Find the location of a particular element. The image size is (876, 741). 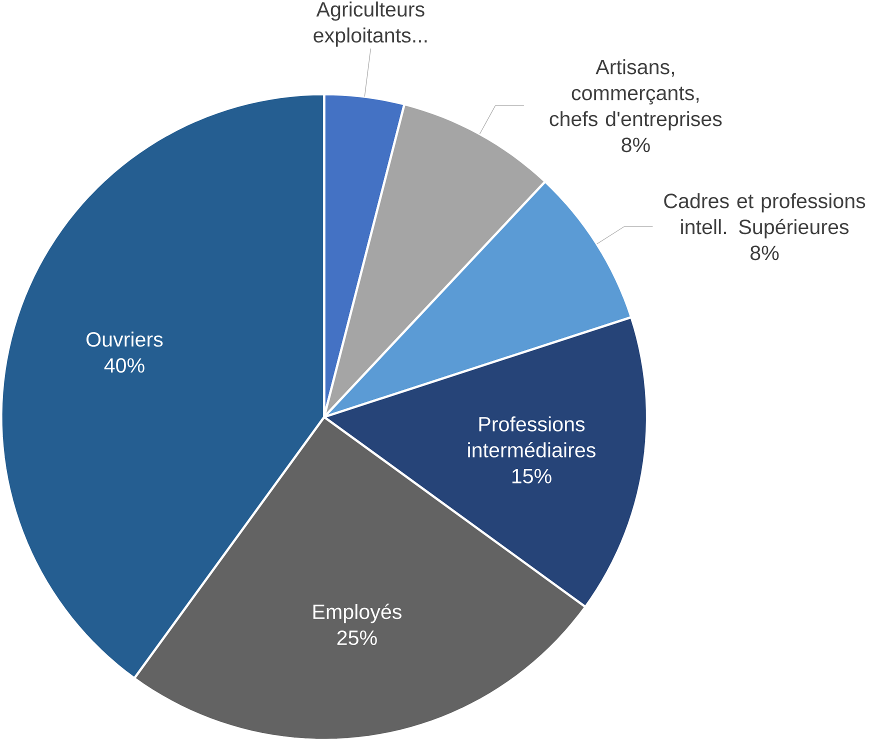

data-label: 40% is located at coordinates (124, 365).